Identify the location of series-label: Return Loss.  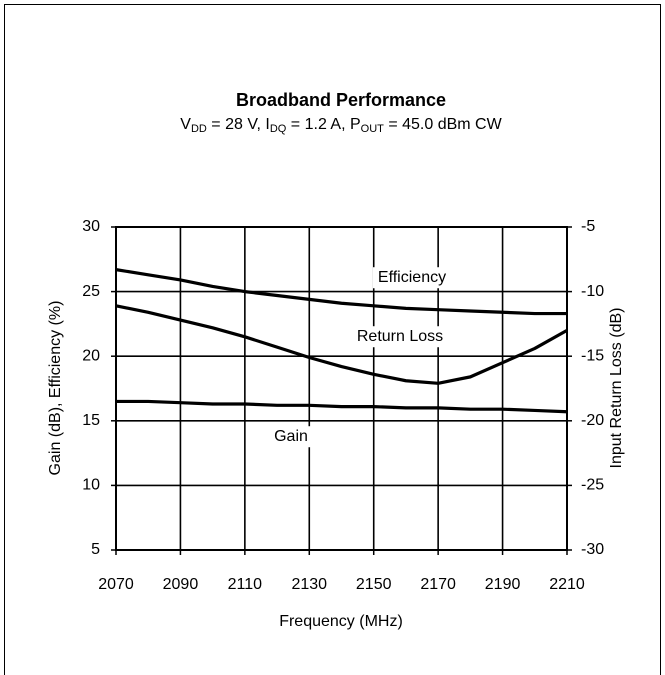
(400, 336).